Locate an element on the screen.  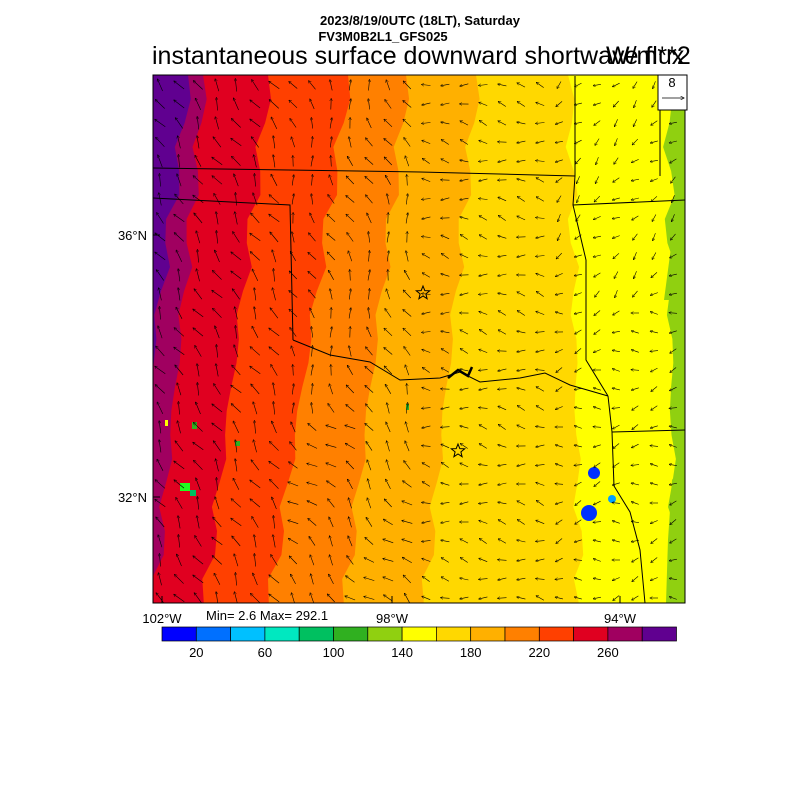
min-max-label: Min= 2.6 Max= 292.1 is located at coordinates (267, 615).